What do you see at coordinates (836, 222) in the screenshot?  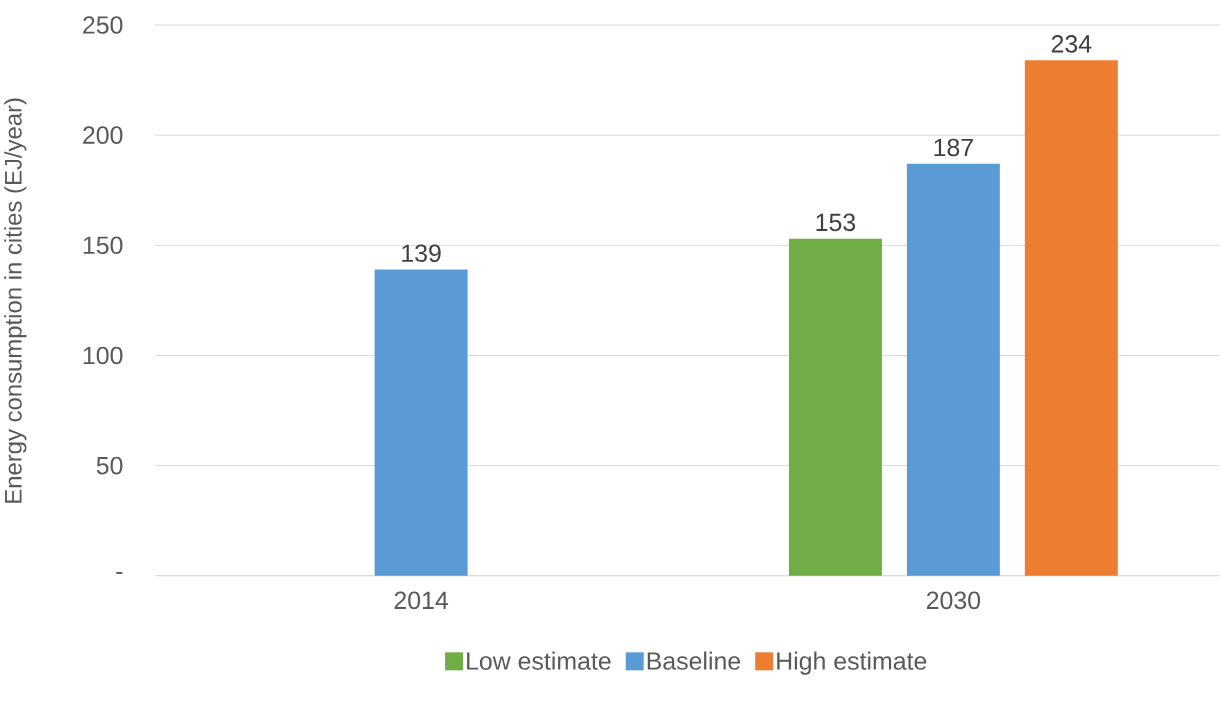 I see `data-label: 153` at bounding box center [836, 222].